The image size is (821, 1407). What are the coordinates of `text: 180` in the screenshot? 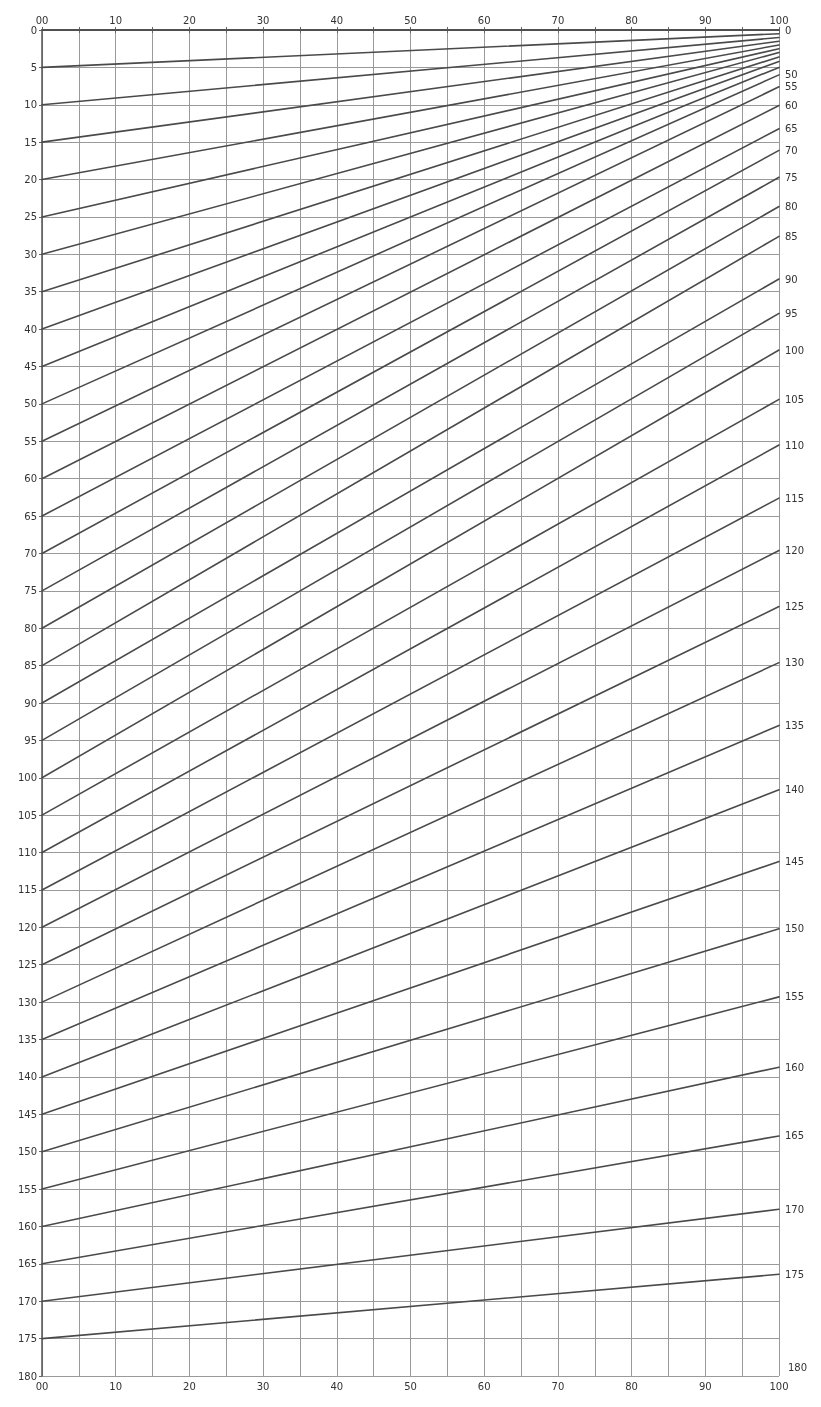 It's located at (797, 1367).